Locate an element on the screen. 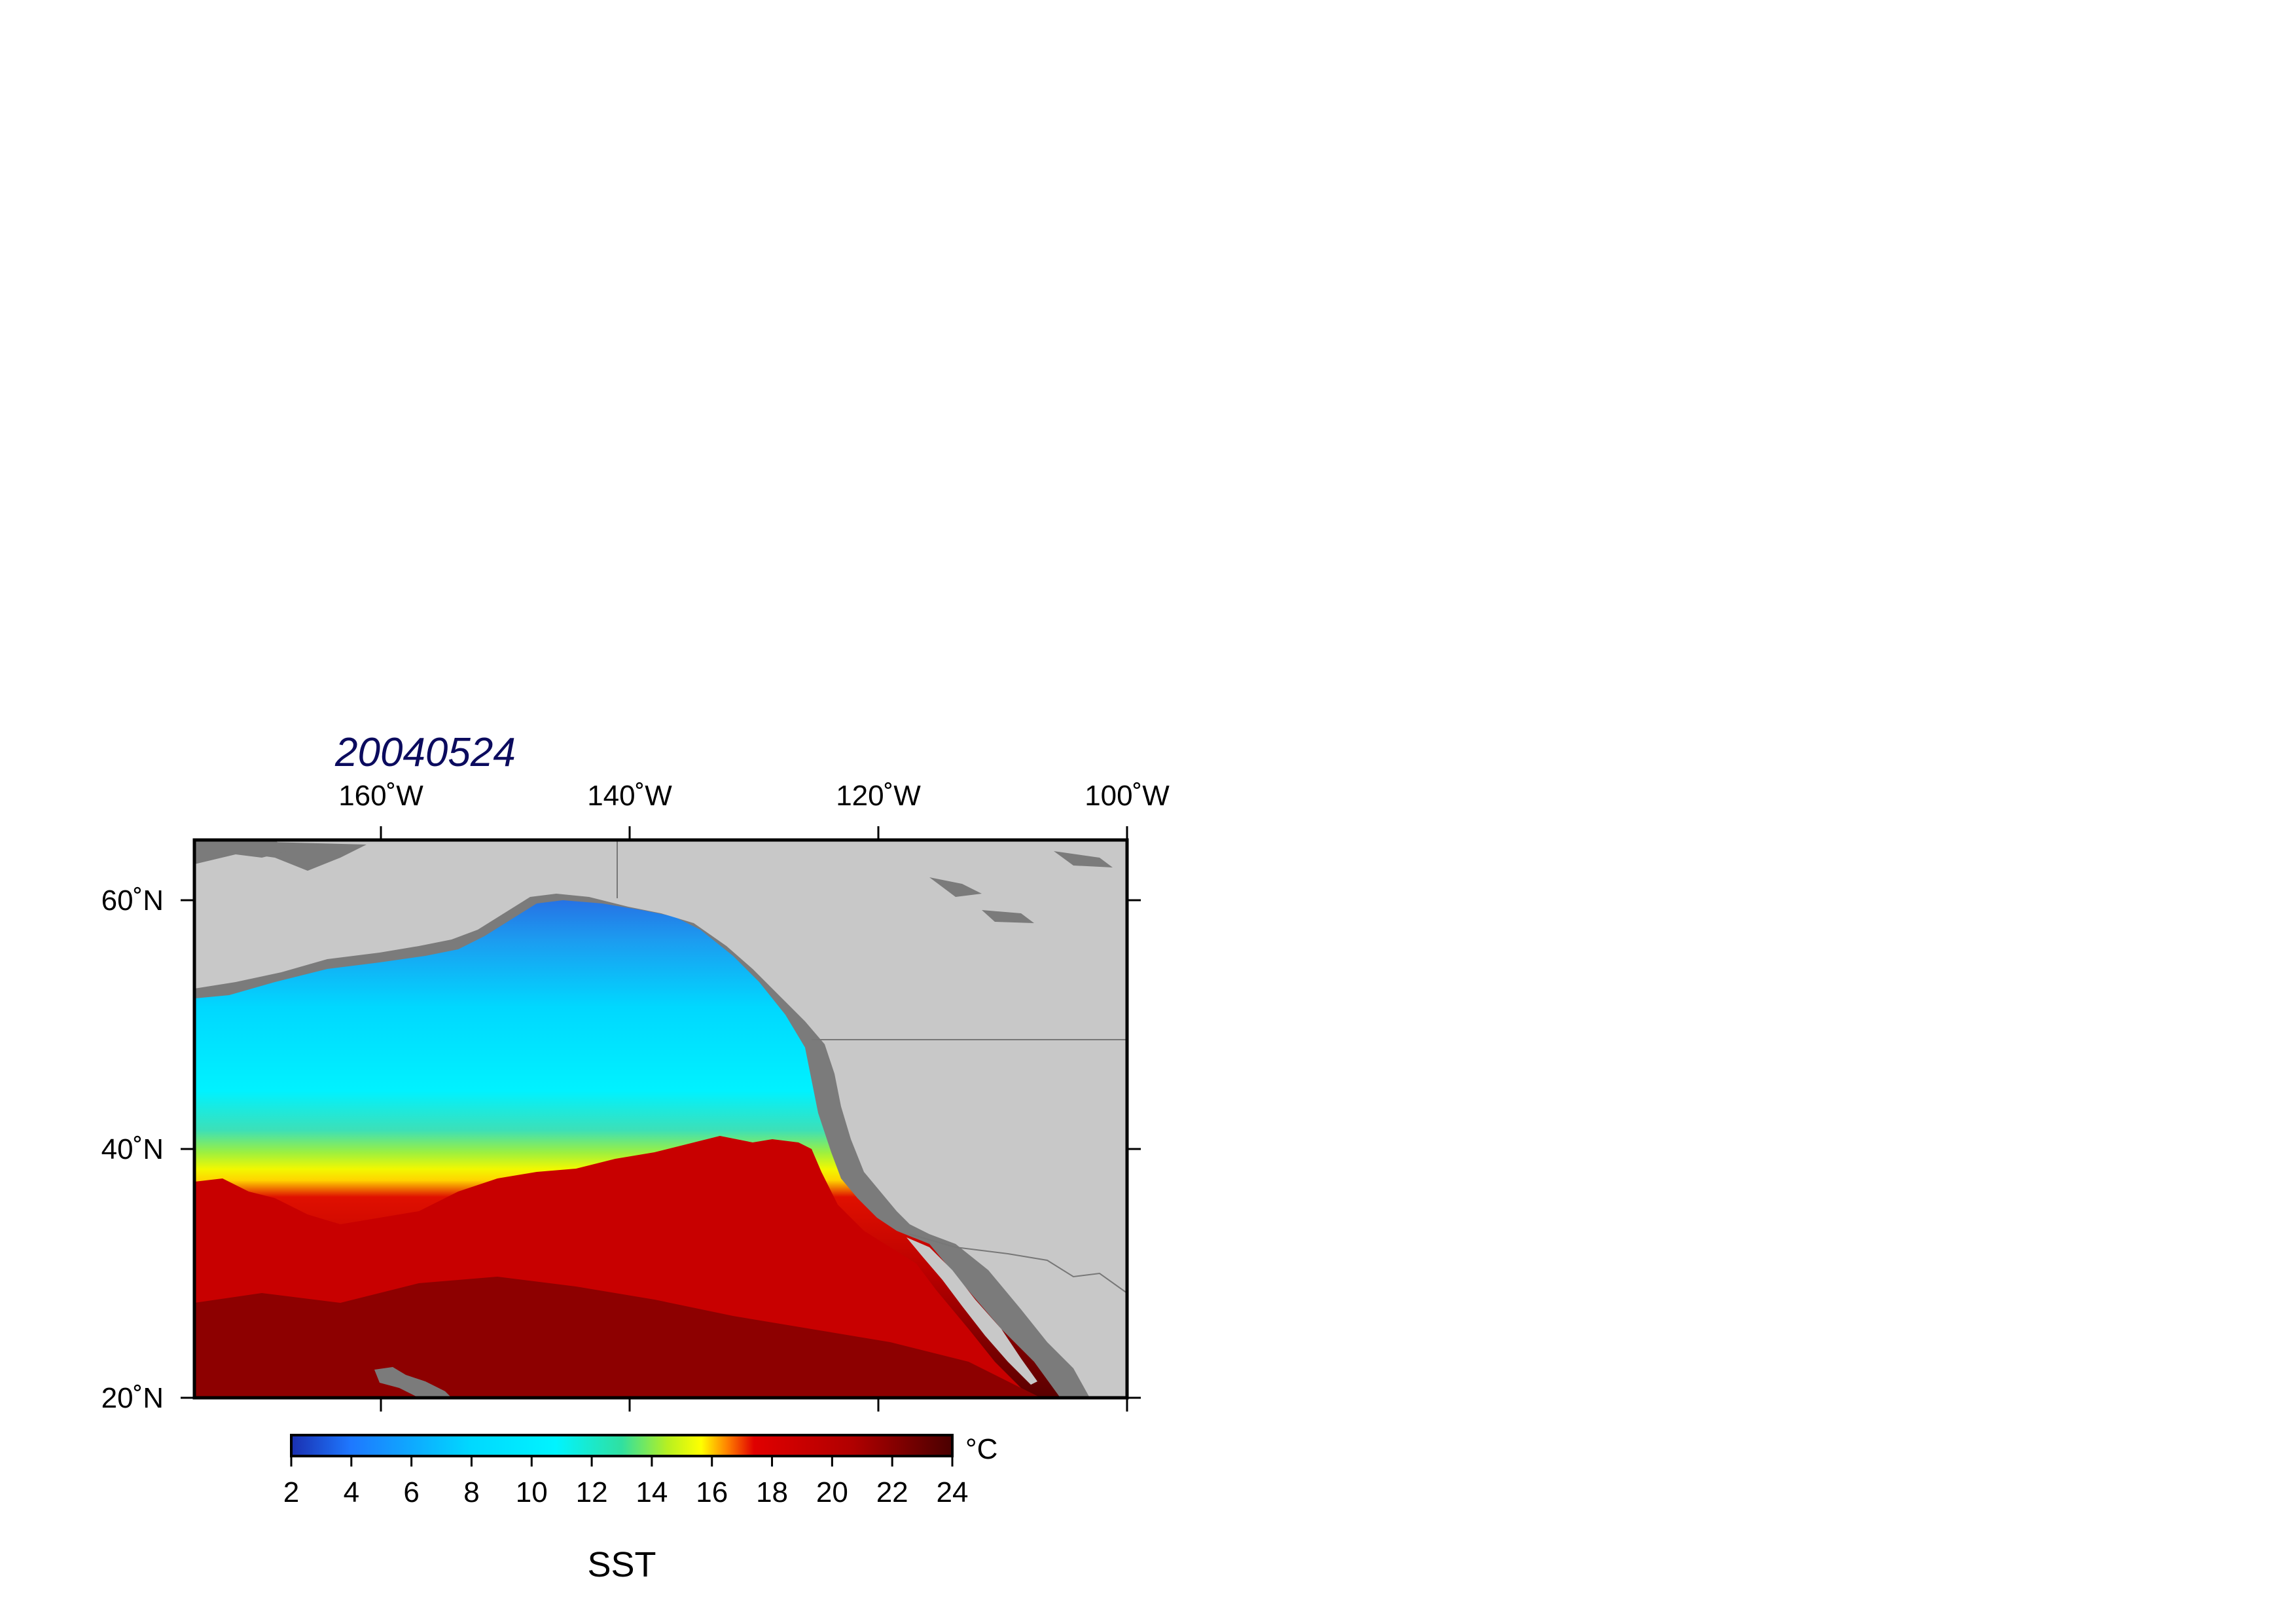 Image resolution: width=2296 pixels, height=1623 pixels. colorbar-unit: °C is located at coordinates (981, 1449).